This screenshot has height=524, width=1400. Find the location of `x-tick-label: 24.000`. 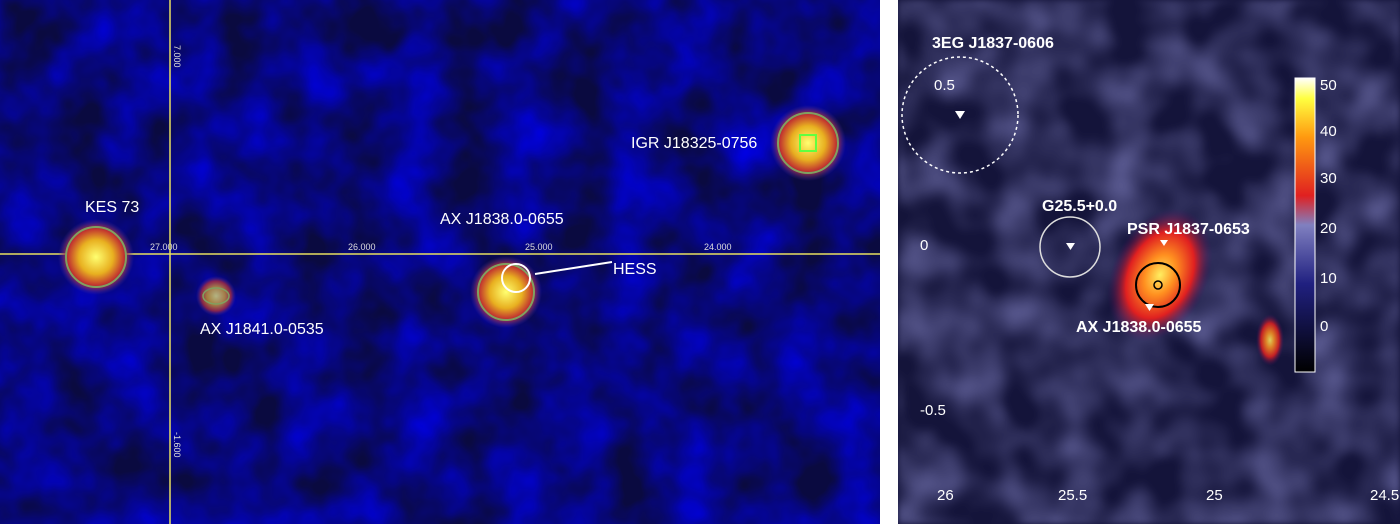

x-tick-label: 24.000 is located at coordinates (718, 247).